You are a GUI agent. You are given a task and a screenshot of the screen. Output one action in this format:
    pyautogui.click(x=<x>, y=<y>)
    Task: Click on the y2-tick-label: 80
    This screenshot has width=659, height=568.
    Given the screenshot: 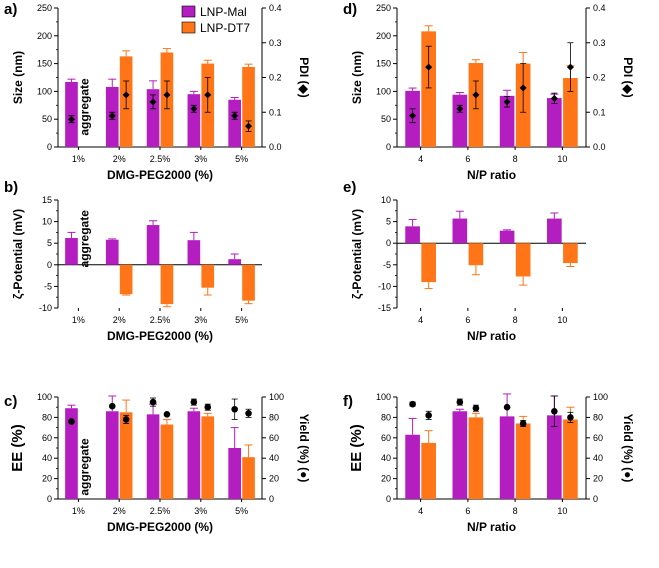 What is the action you would take?
    pyautogui.click(x=274, y=417)
    